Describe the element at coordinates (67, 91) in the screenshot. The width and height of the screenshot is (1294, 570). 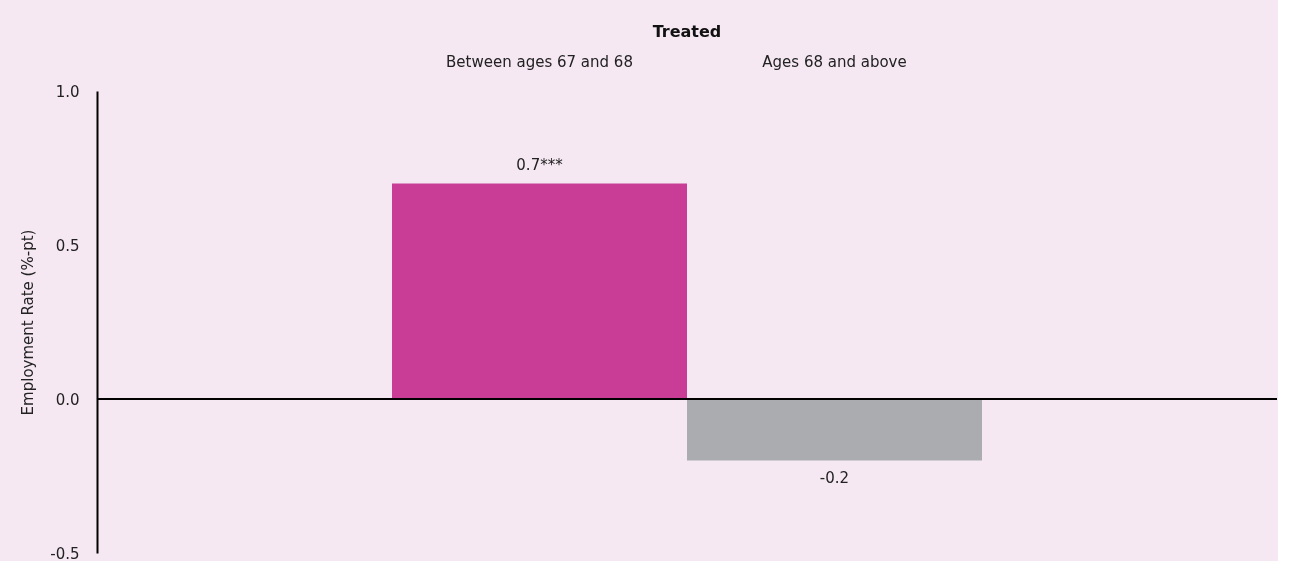
I see `y-tick-label: 1.0` at that location.